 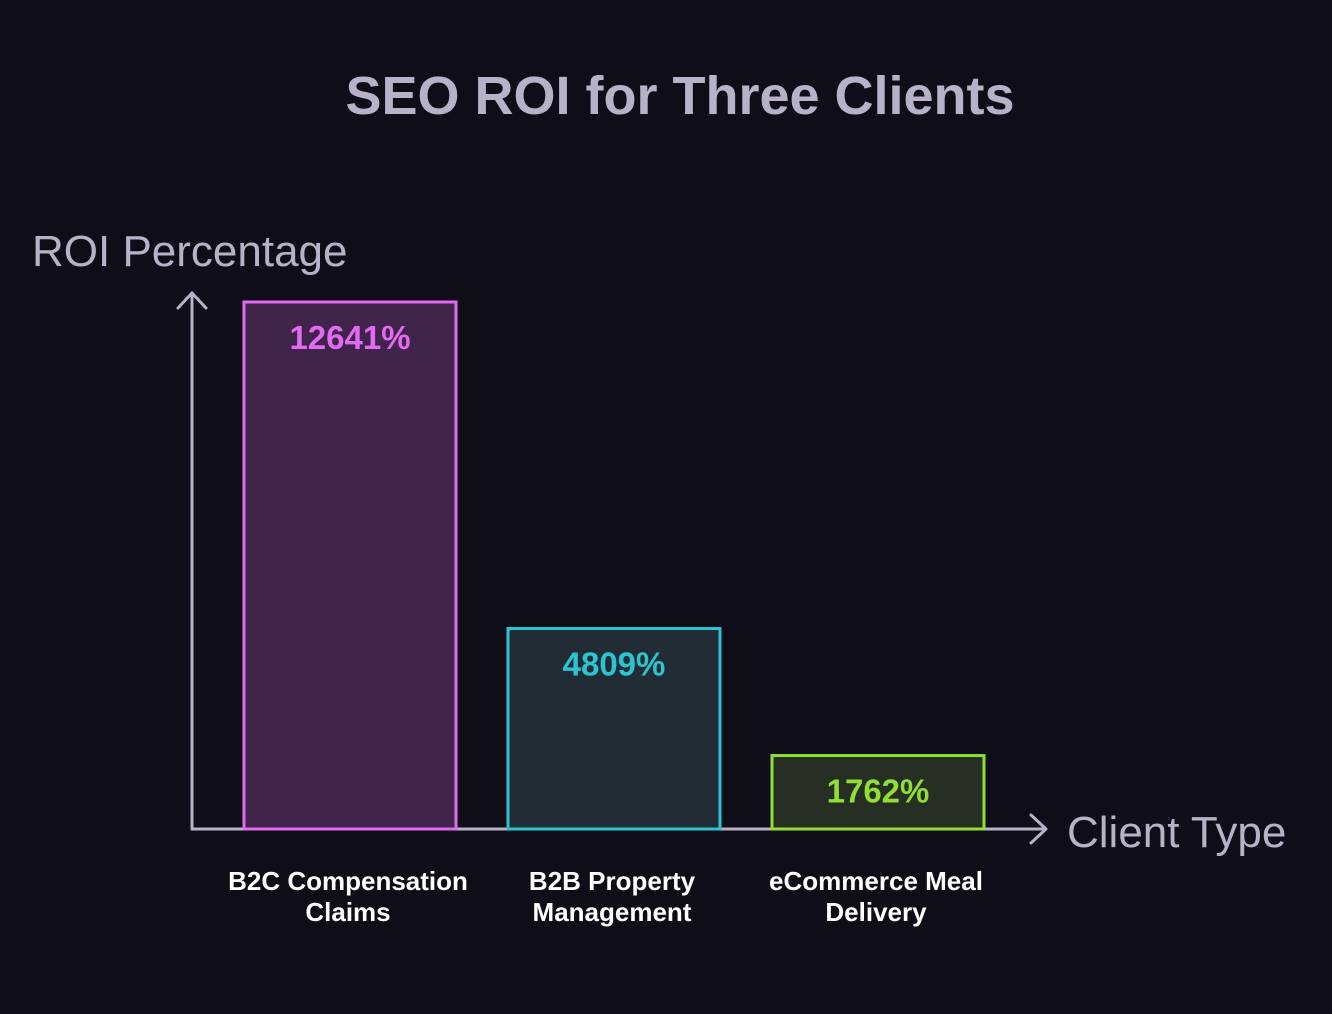 I want to click on chart-title: SEO ROI for Three Clients, so click(x=679, y=96).